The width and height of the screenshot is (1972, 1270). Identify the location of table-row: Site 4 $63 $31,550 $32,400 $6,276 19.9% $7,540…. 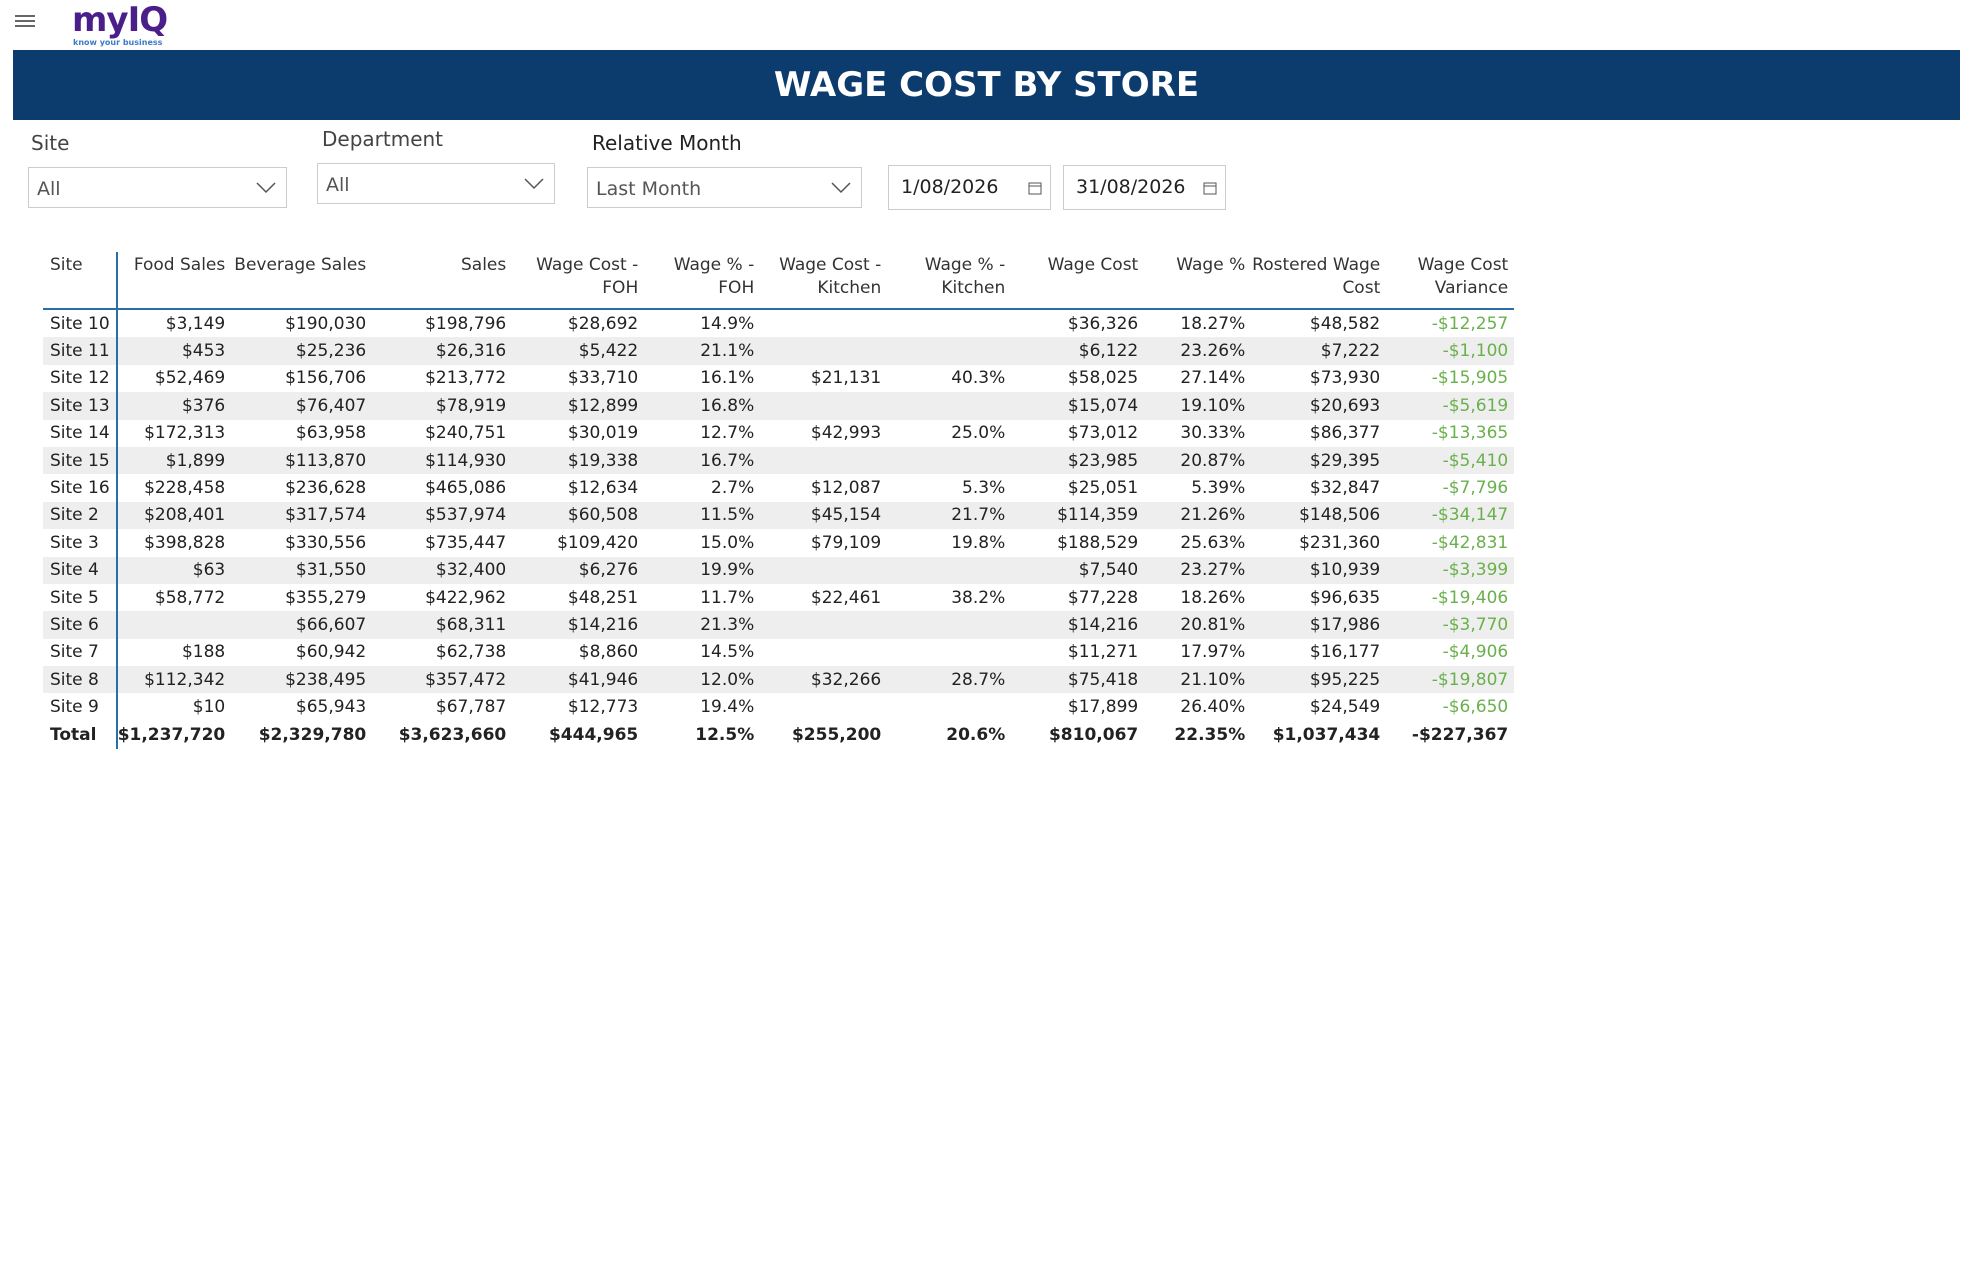
(779, 570).